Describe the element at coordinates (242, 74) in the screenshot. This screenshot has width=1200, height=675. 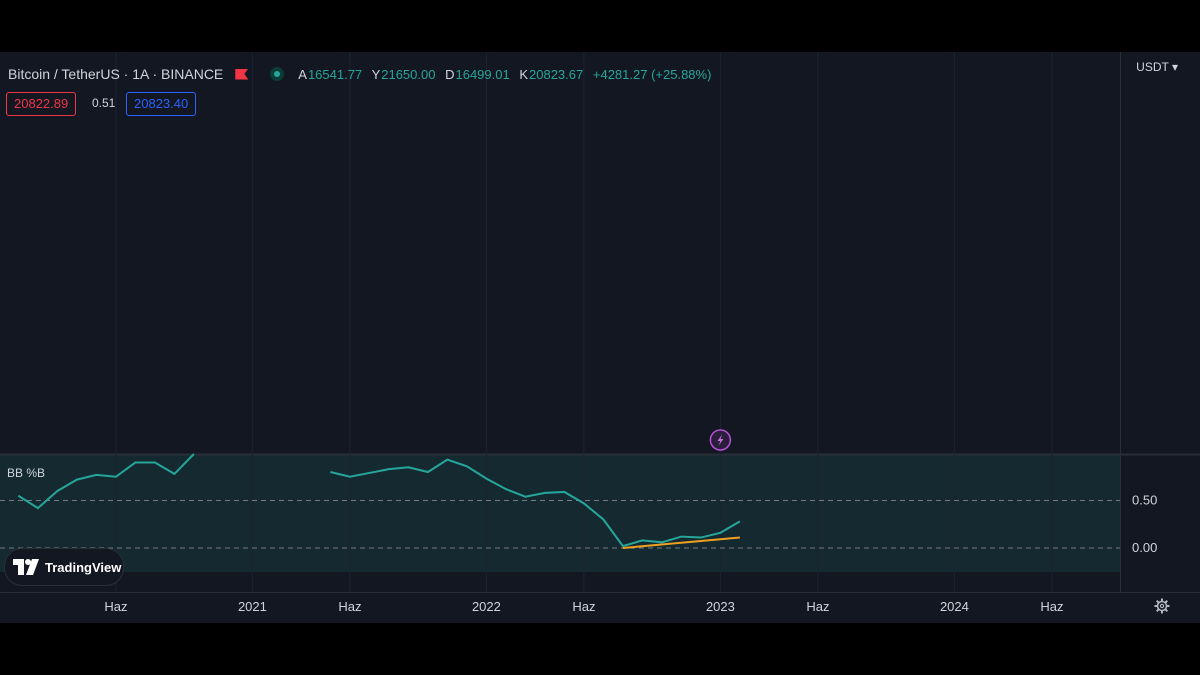
I see `flag-icon` at that location.